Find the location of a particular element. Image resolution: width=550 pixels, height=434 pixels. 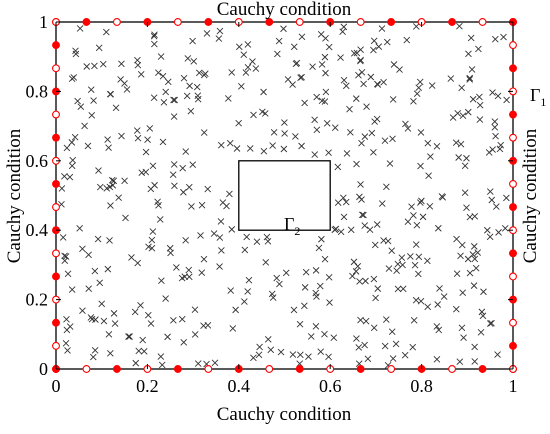

x-tick-label: 0.8 is located at coordinates (421, 386).